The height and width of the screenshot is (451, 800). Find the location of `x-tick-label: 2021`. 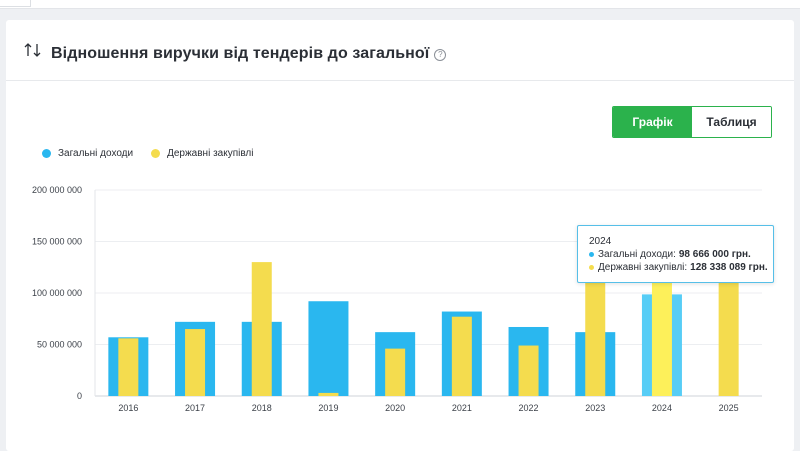

x-tick-label: 2021 is located at coordinates (462, 408).